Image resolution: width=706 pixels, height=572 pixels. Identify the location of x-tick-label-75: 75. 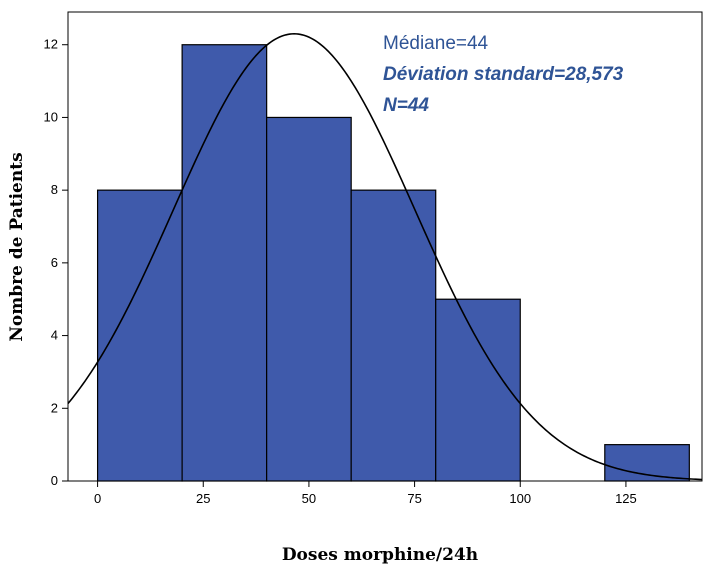
(414, 498).